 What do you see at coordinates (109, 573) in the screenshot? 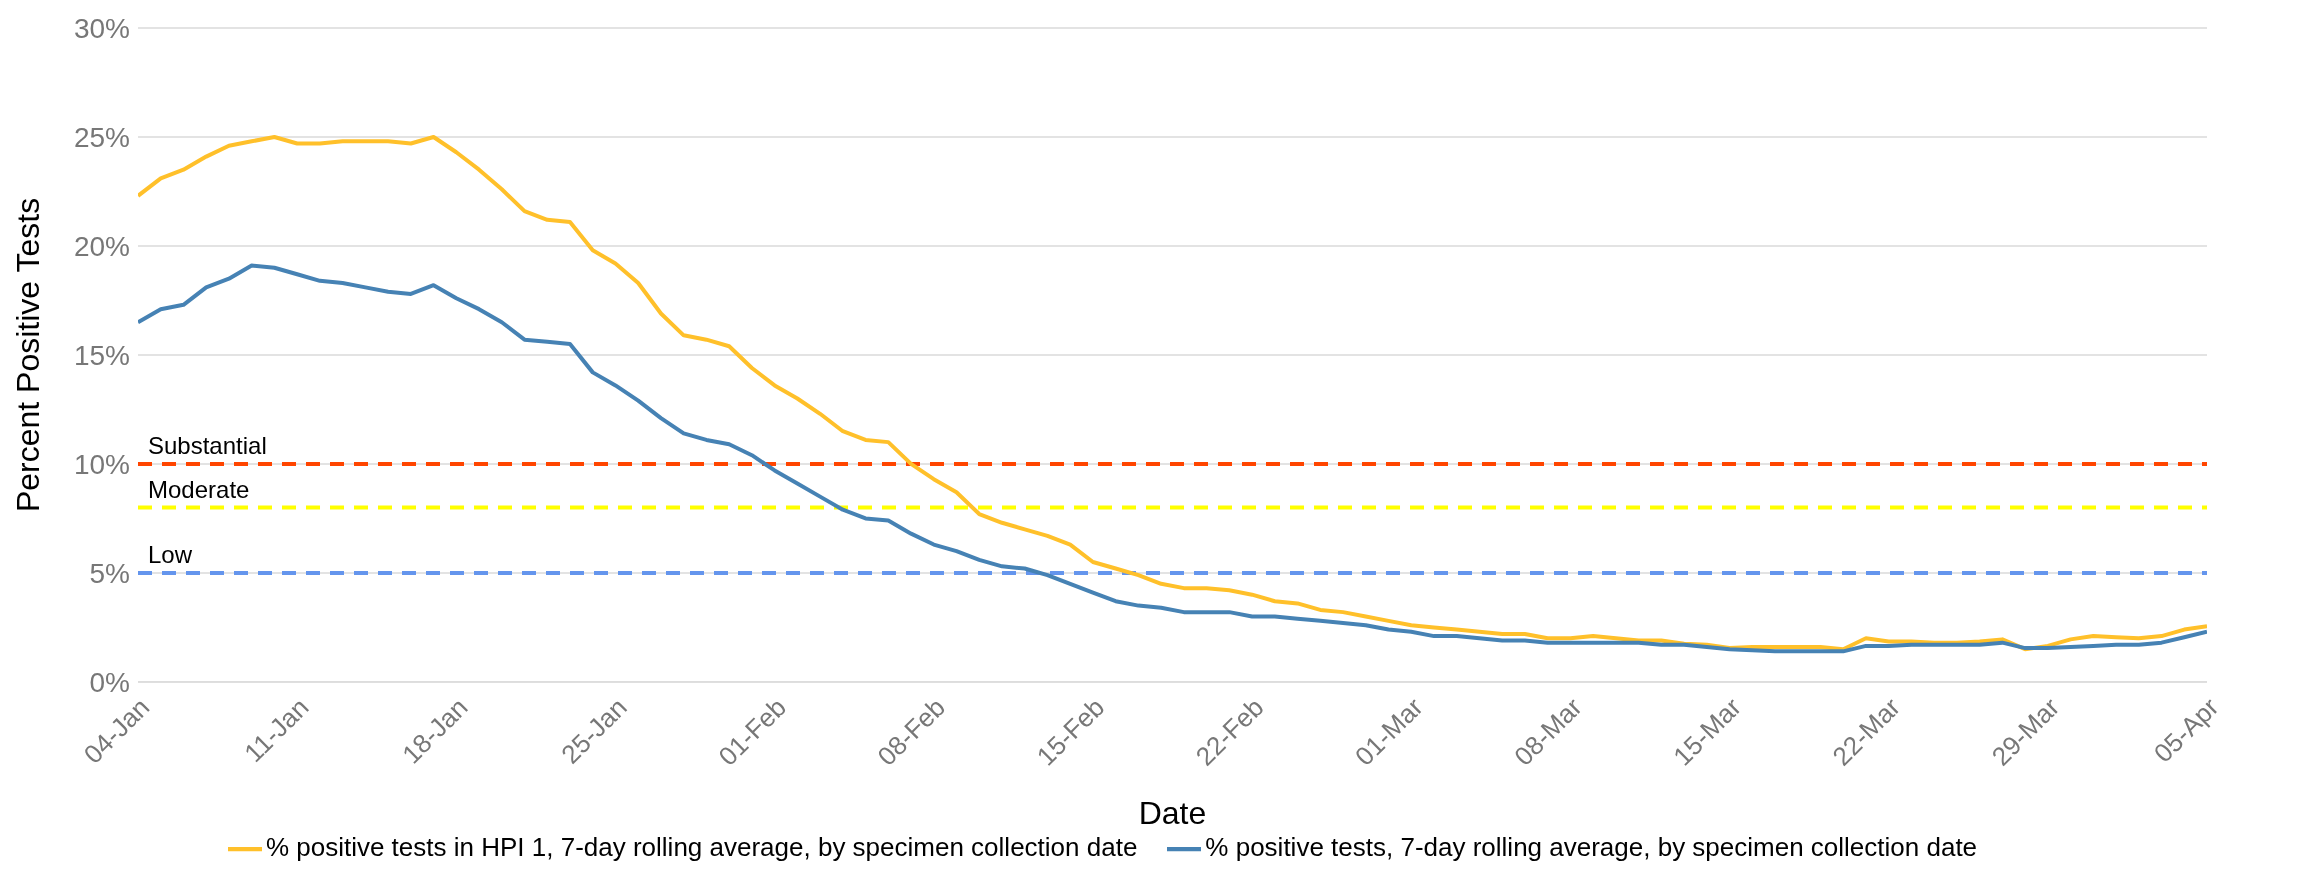
I see `y-tick-label: 5%` at bounding box center [109, 573].